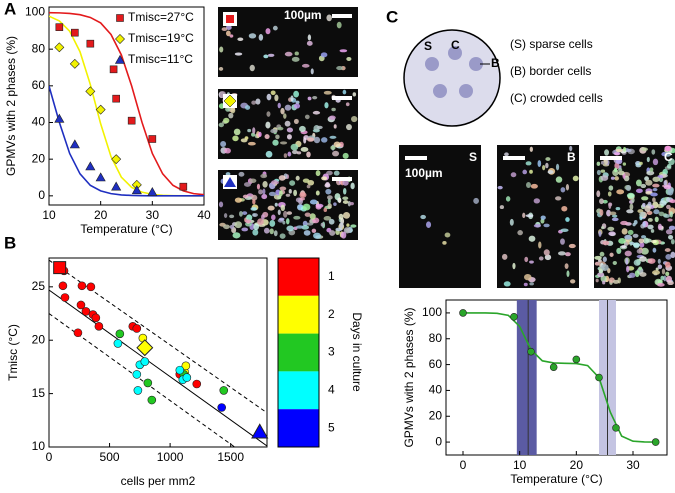 The width and height of the screenshot is (675, 493). I want to click on x-axis-label: Temperature (°C), so click(126, 229).